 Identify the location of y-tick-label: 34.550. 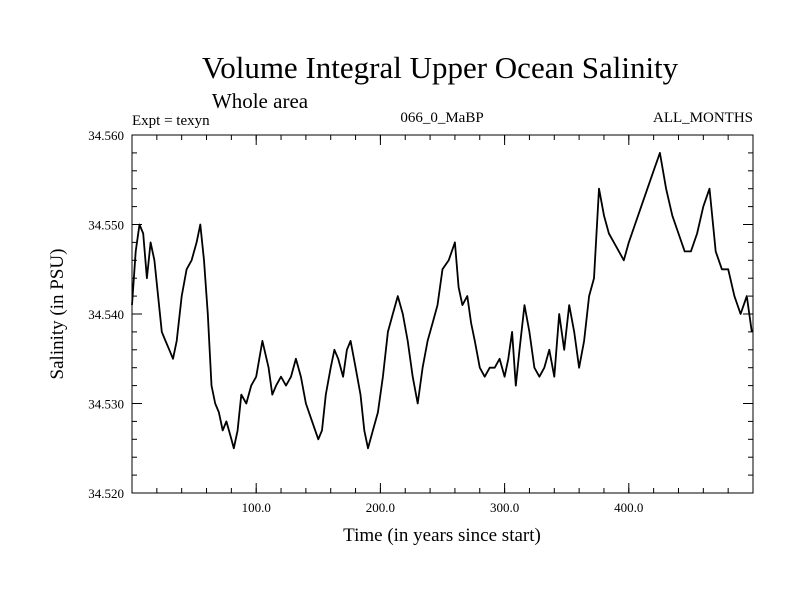
(106, 225).